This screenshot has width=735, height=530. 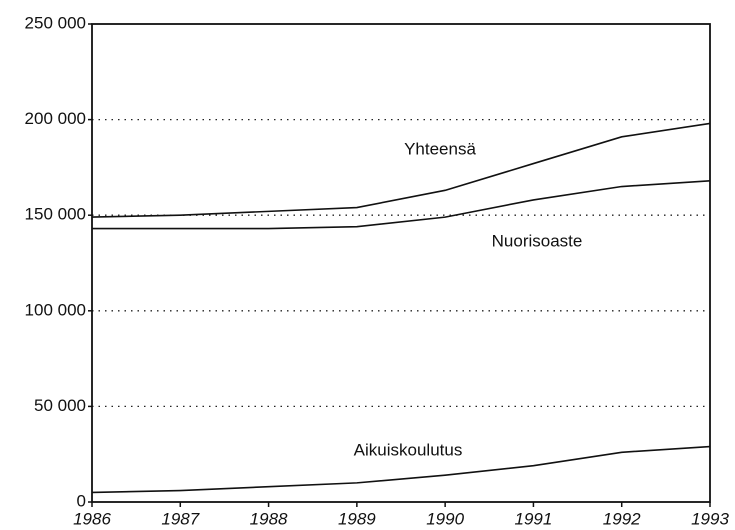 What do you see at coordinates (537, 240) in the screenshot?
I see `series-label: Nuorisoaste` at bounding box center [537, 240].